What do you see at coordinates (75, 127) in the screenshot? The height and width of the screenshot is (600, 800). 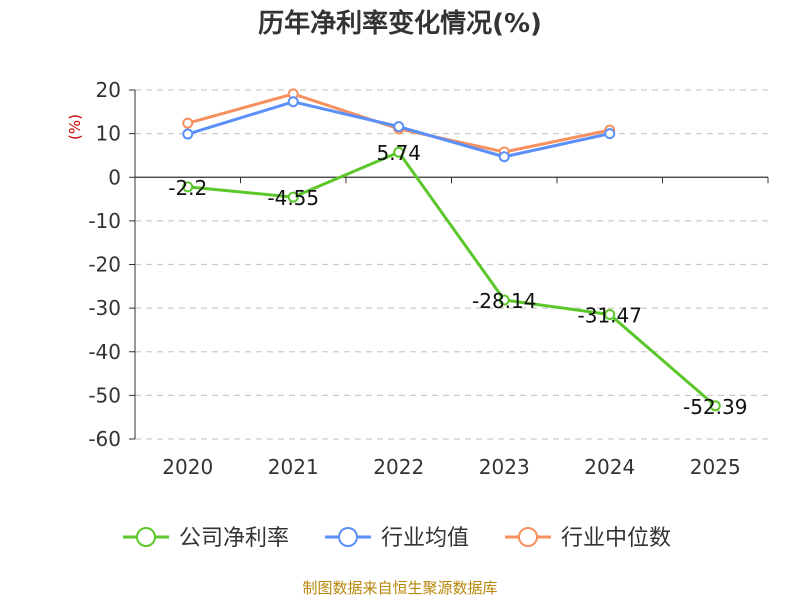 I see `y-axis-unit-label: (%)` at bounding box center [75, 127].